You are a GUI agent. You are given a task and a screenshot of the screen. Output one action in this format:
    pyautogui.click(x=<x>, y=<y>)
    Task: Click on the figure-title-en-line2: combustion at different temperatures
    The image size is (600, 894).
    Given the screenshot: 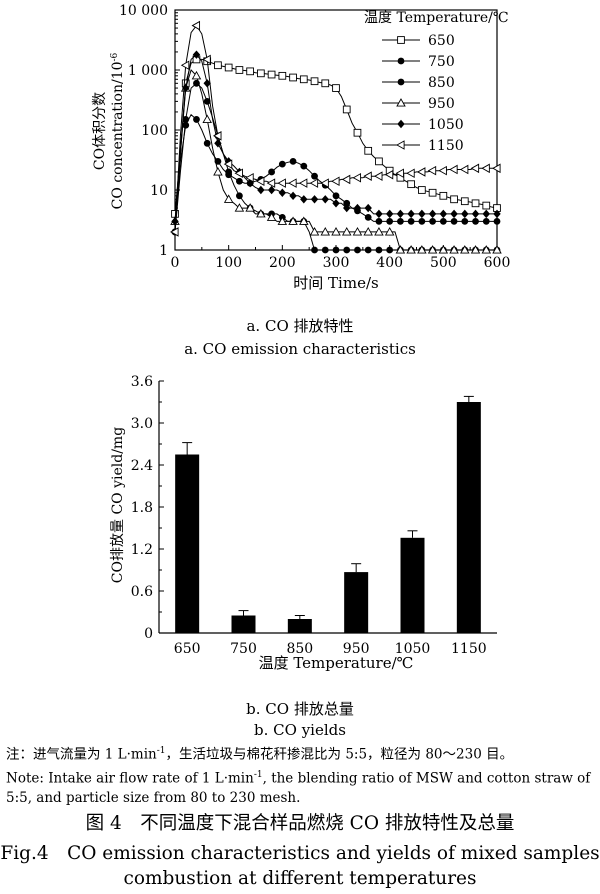 What is the action you would take?
    pyautogui.click(x=300, y=878)
    